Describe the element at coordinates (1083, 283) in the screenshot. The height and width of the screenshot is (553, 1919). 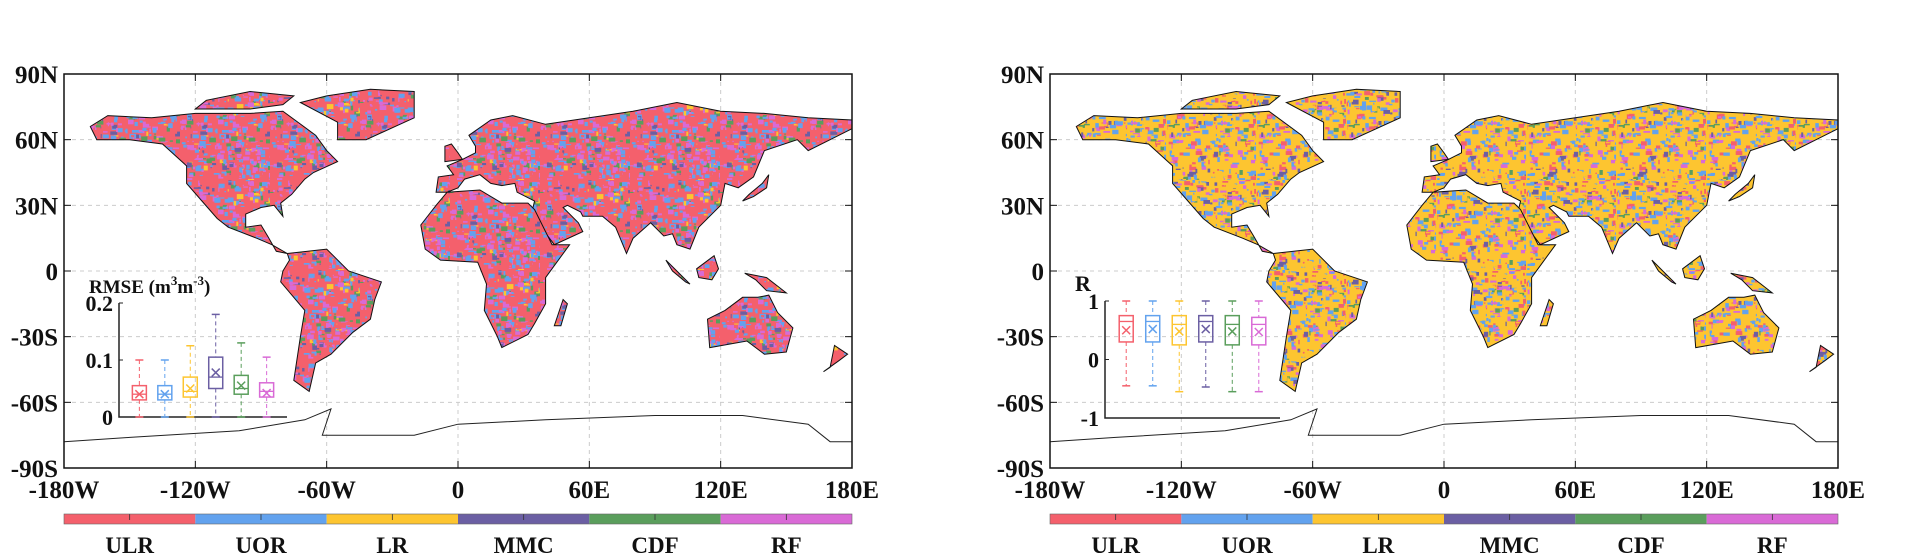
I see `inset-title: R` at that location.